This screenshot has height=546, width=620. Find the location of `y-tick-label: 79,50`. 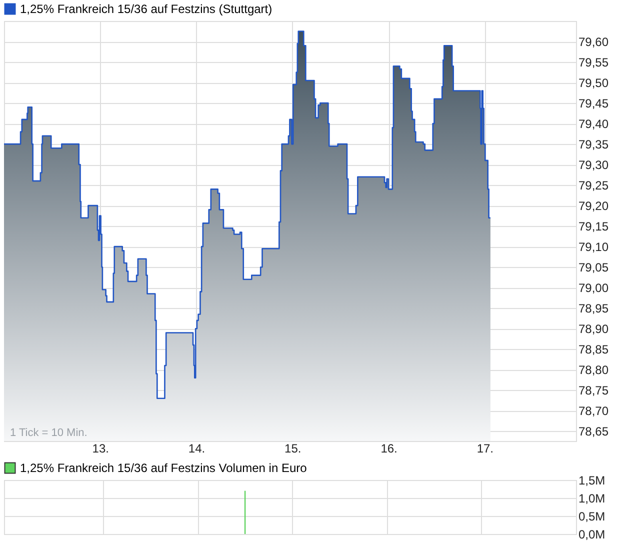

y-tick-label: 79,50 is located at coordinates (593, 83).